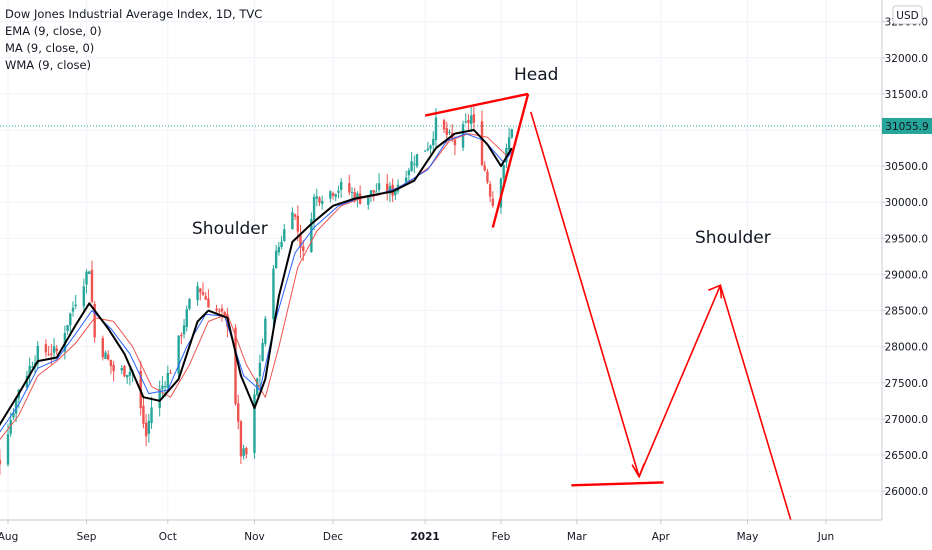  I want to click on x-tick-label: Feb, so click(501, 537).